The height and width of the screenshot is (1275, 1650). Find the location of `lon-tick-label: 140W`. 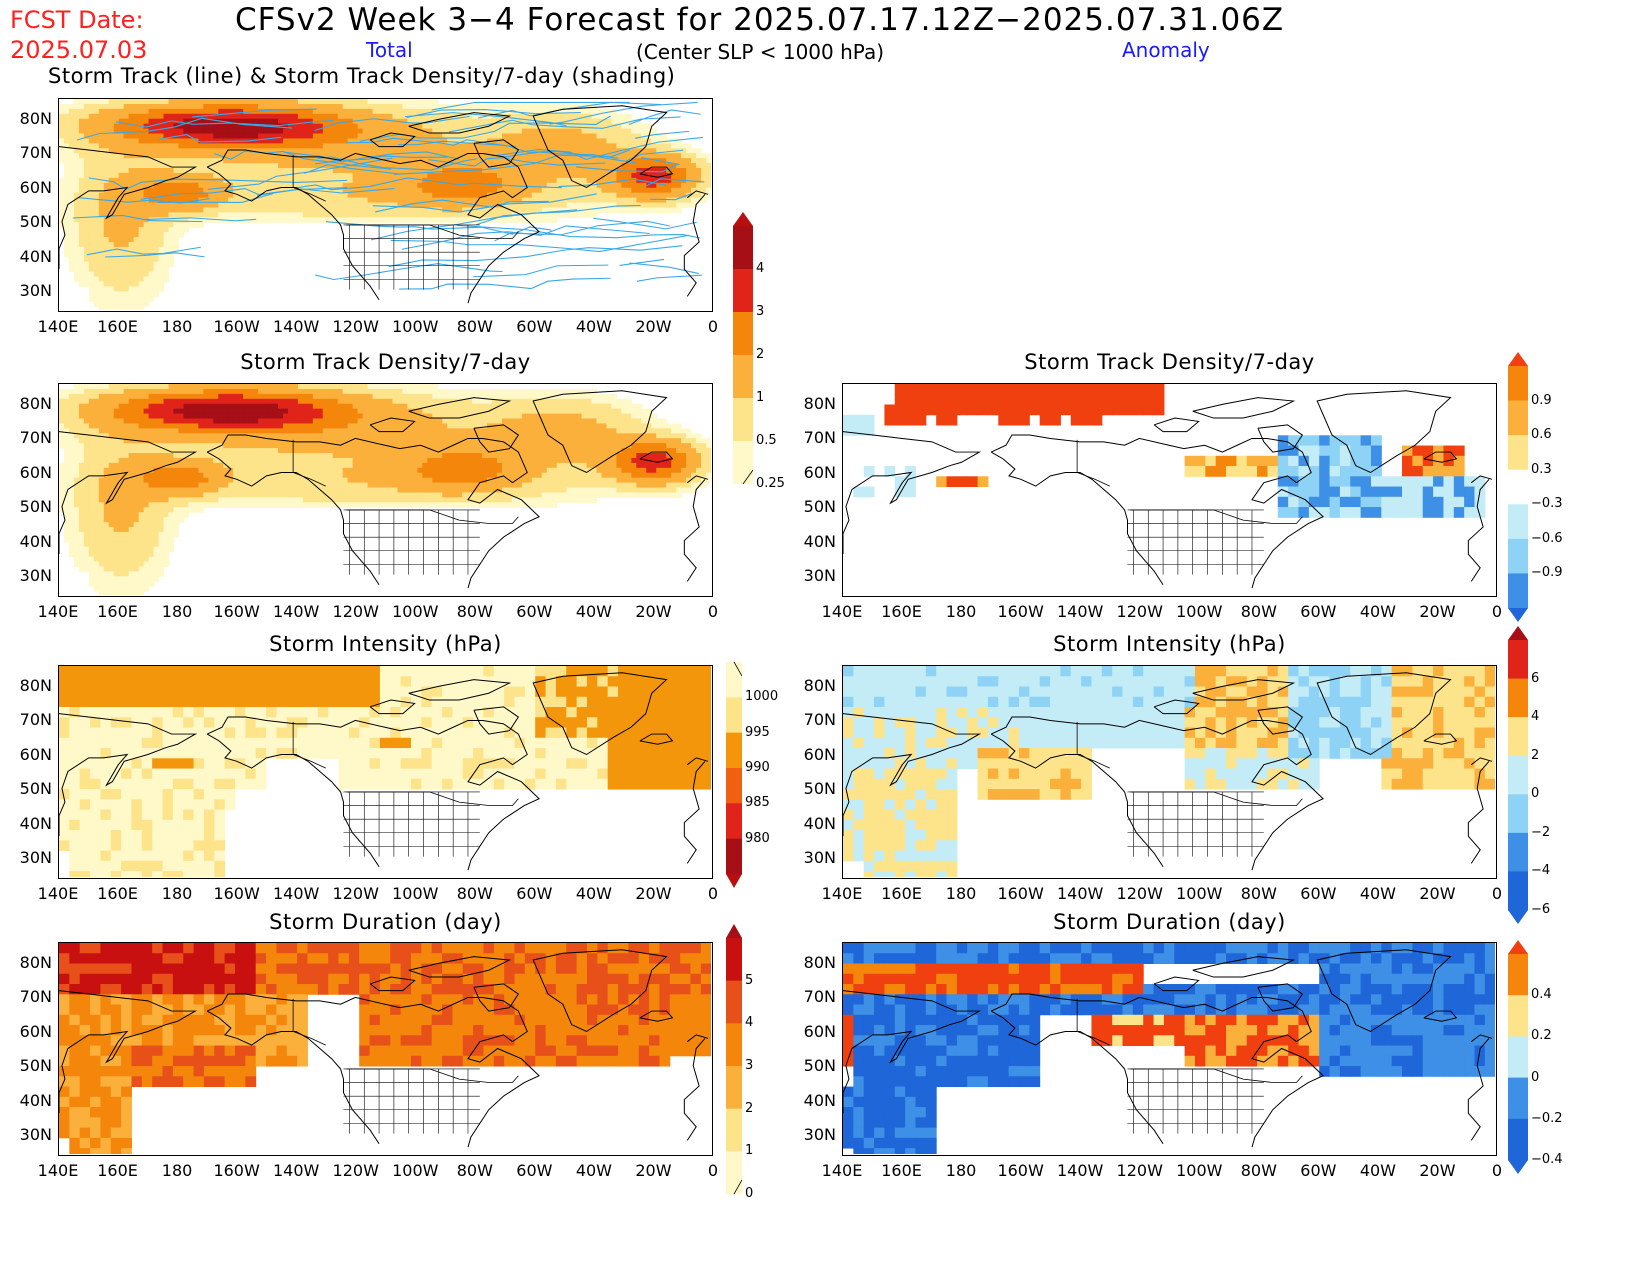

lon-tick-label: 140W is located at coordinates (1080, 893).